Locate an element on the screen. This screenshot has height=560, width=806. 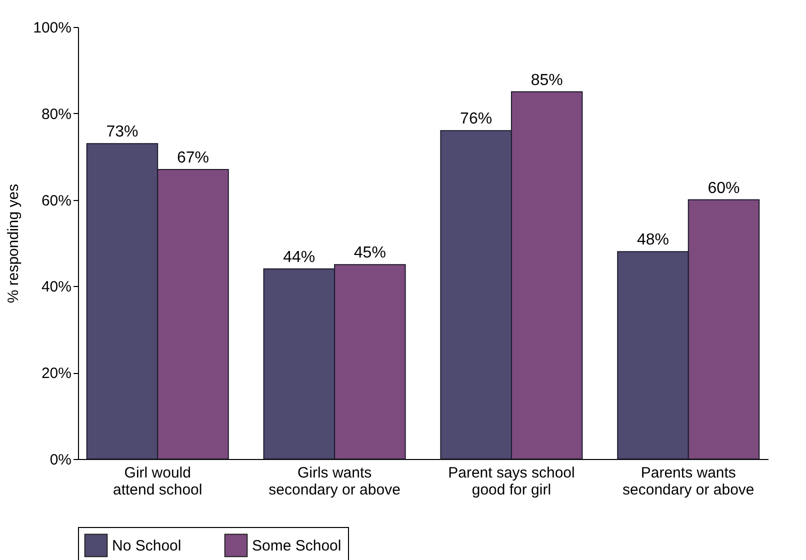
x-tick-label: Girl would attend school is located at coordinates (157, 481).